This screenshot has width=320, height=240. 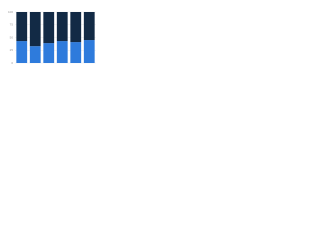 What do you see at coordinates (12, 25) in the screenshot?
I see `y-tick-label: 75` at bounding box center [12, 25].